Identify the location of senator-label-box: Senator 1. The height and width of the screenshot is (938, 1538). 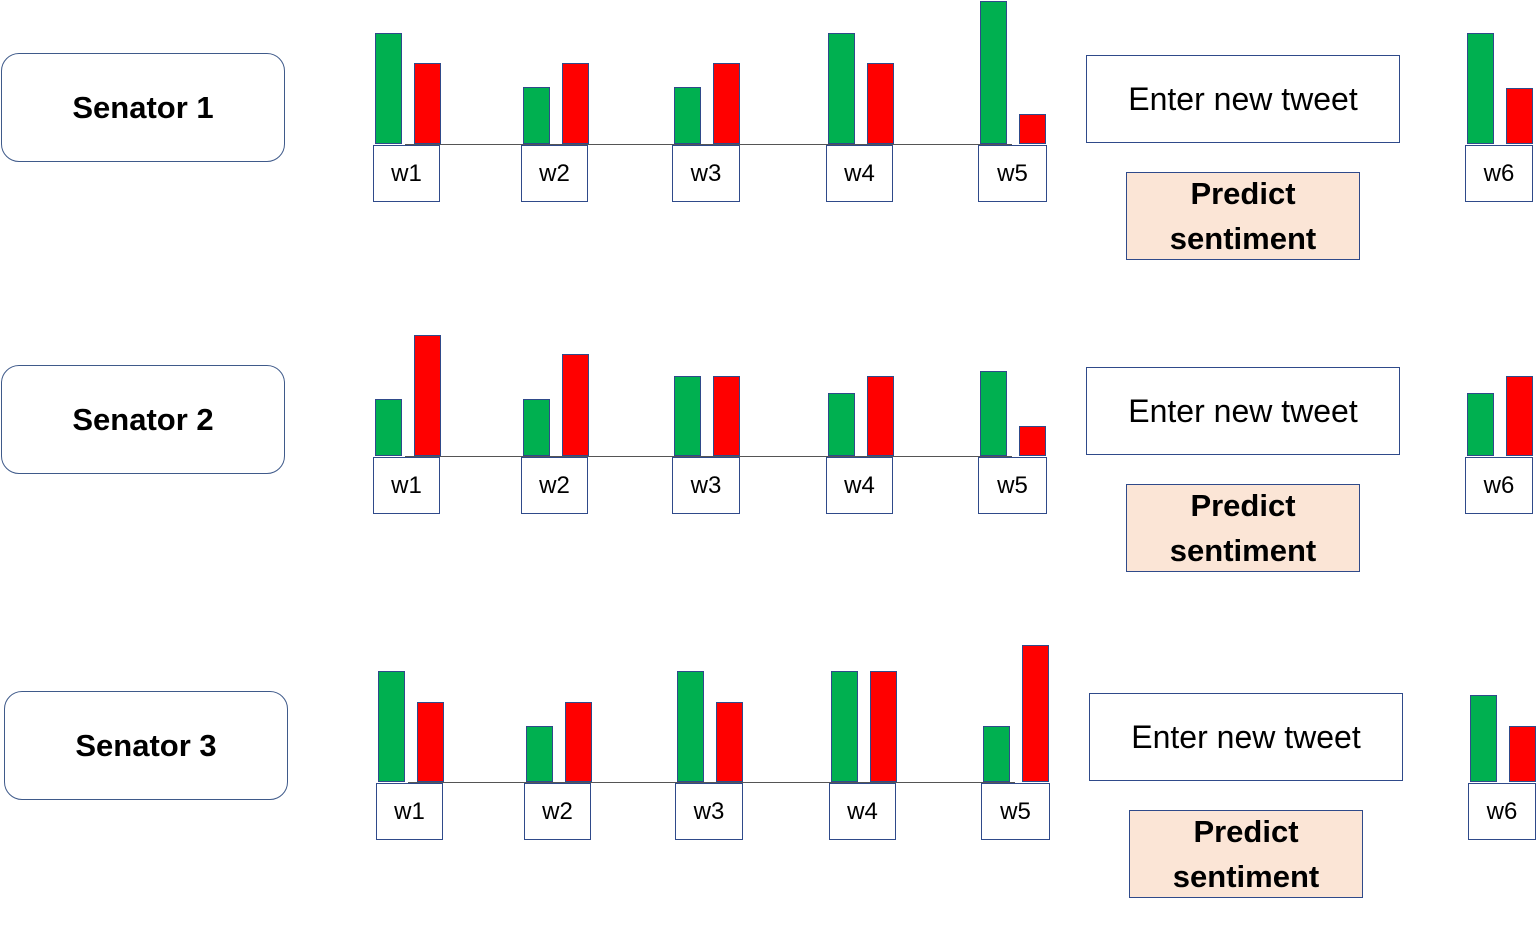
(143, 107).